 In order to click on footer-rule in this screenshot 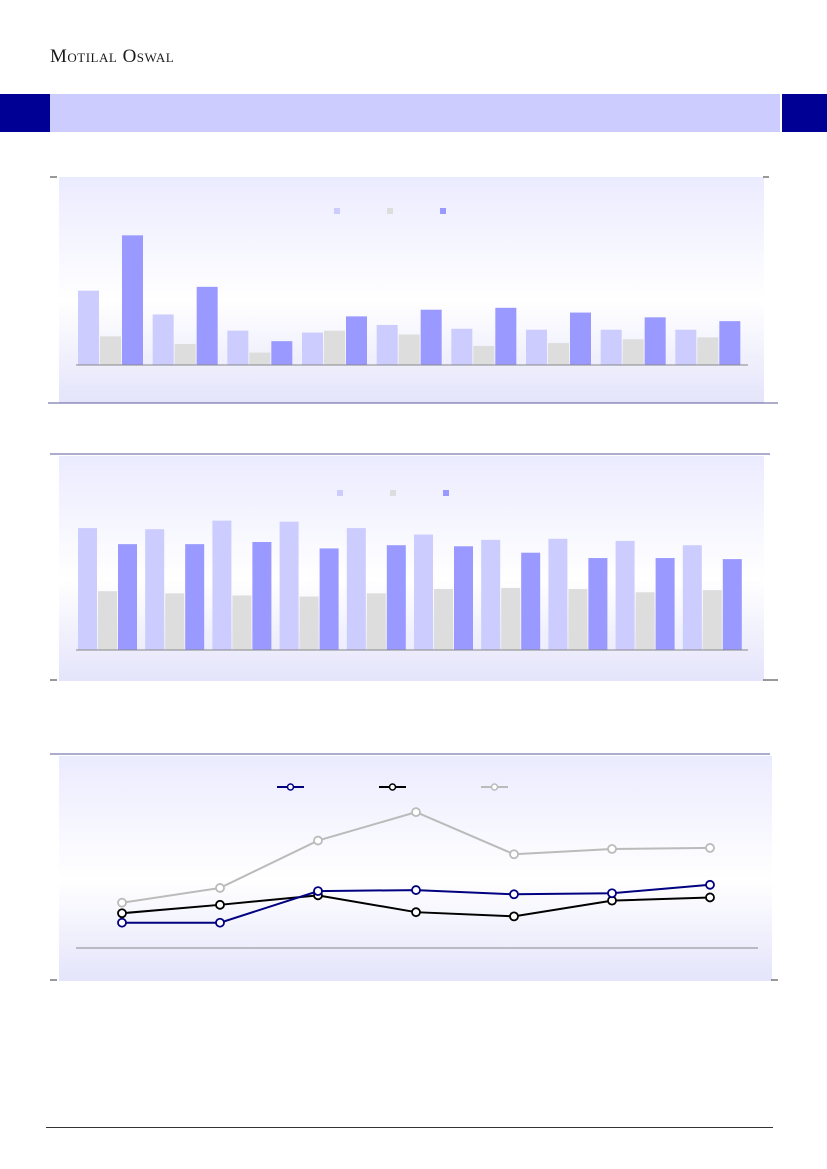, I will do `click(409, 1127)`.